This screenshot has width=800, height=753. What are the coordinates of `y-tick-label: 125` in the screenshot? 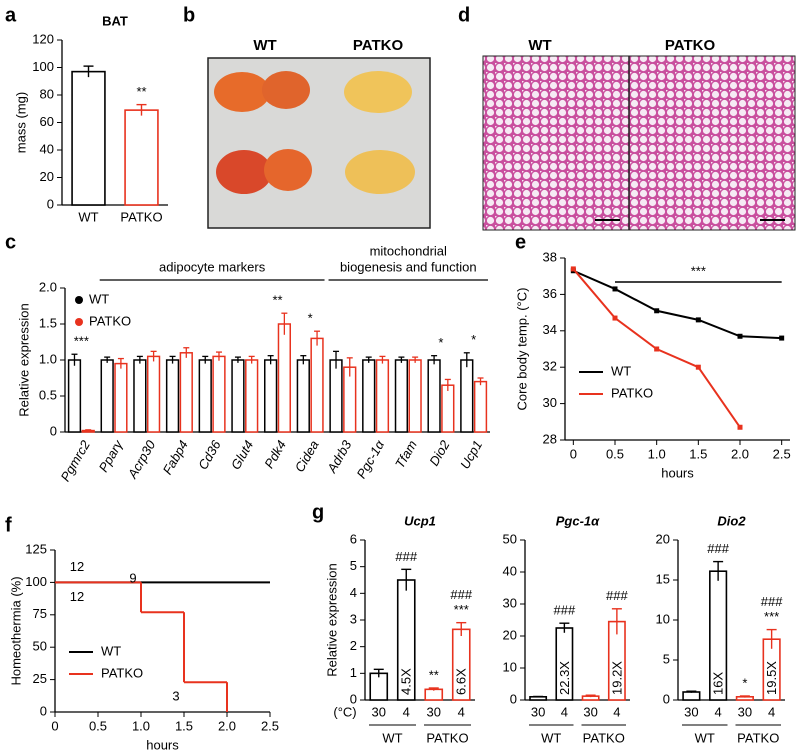 It's located at (36, 548).